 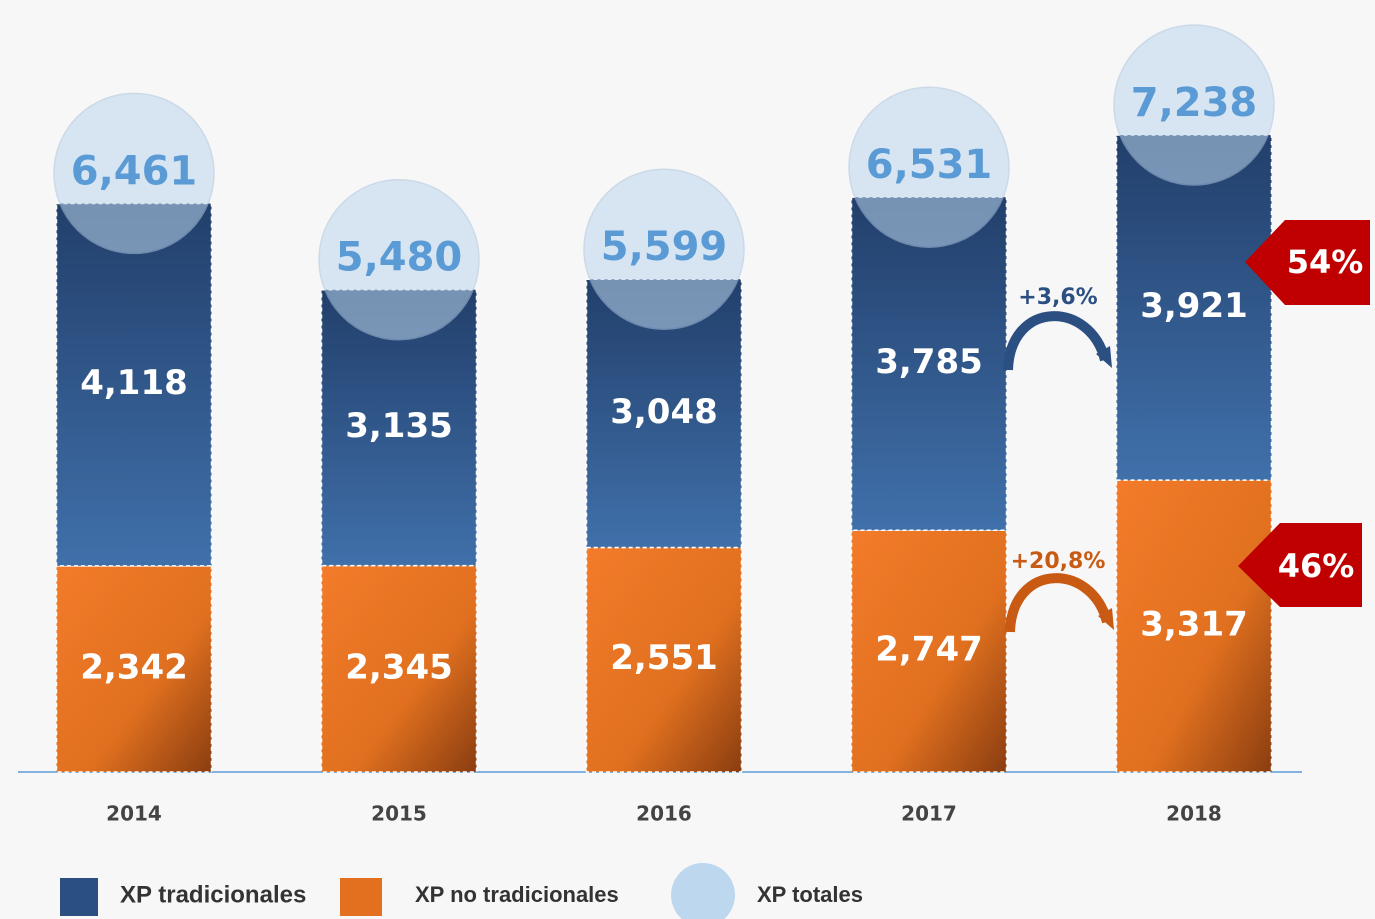 What do you see at coordinates (399, 814) in the screenshot?
I see `x-tick-label: 2015` at bounding box center [399, 814].